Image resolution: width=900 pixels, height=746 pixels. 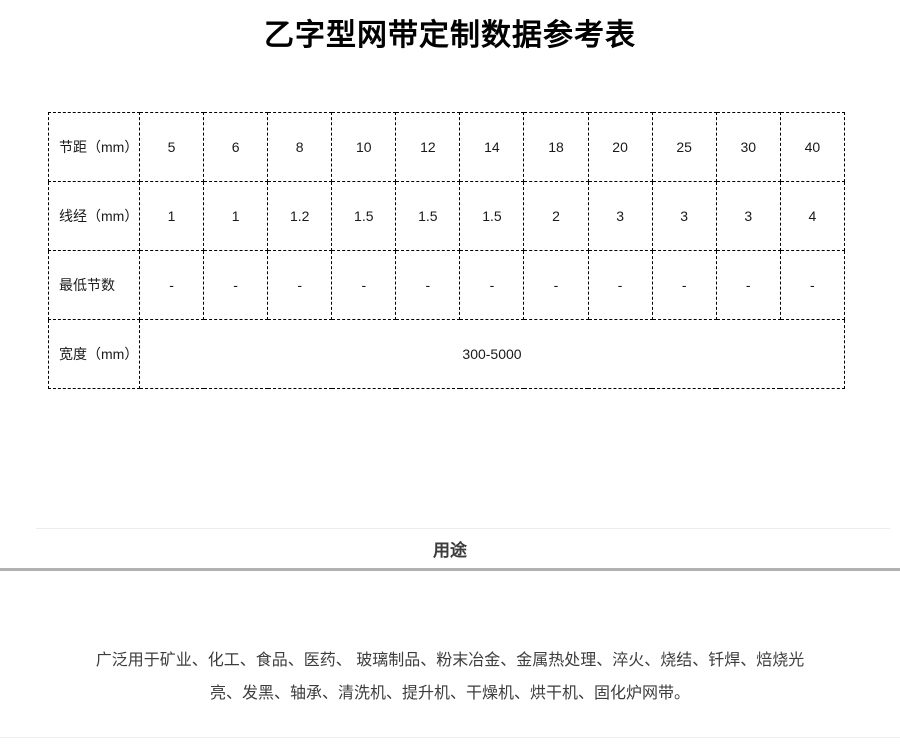 I want to click on row-label-min-sections: 最低节数, so click(x=94, y=285).